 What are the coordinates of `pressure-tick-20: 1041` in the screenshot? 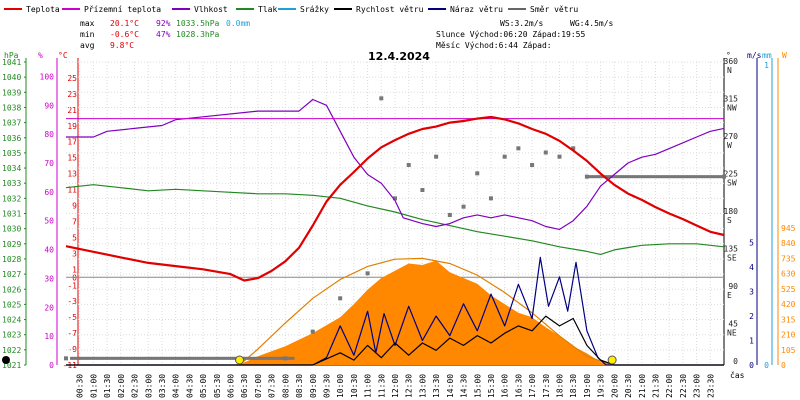 It's located at (11, 62).